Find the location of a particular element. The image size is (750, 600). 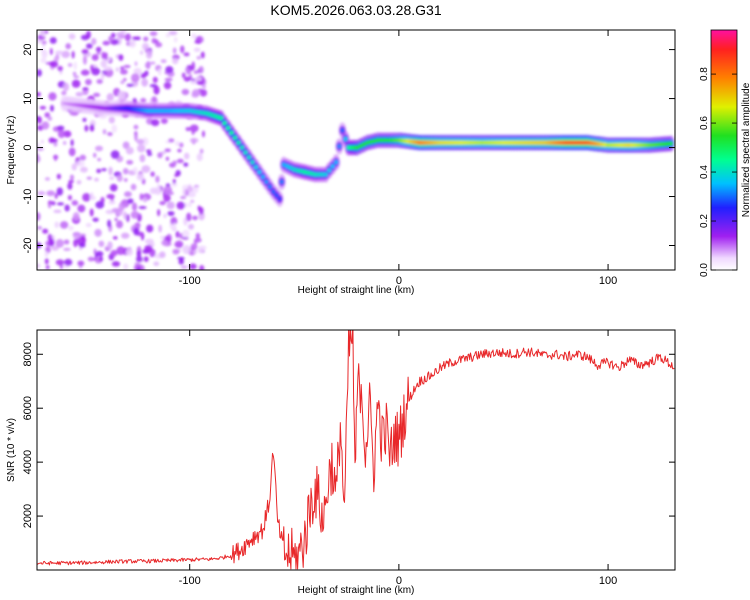

y-tick-label: 0 is located at coordinates (28, 147).